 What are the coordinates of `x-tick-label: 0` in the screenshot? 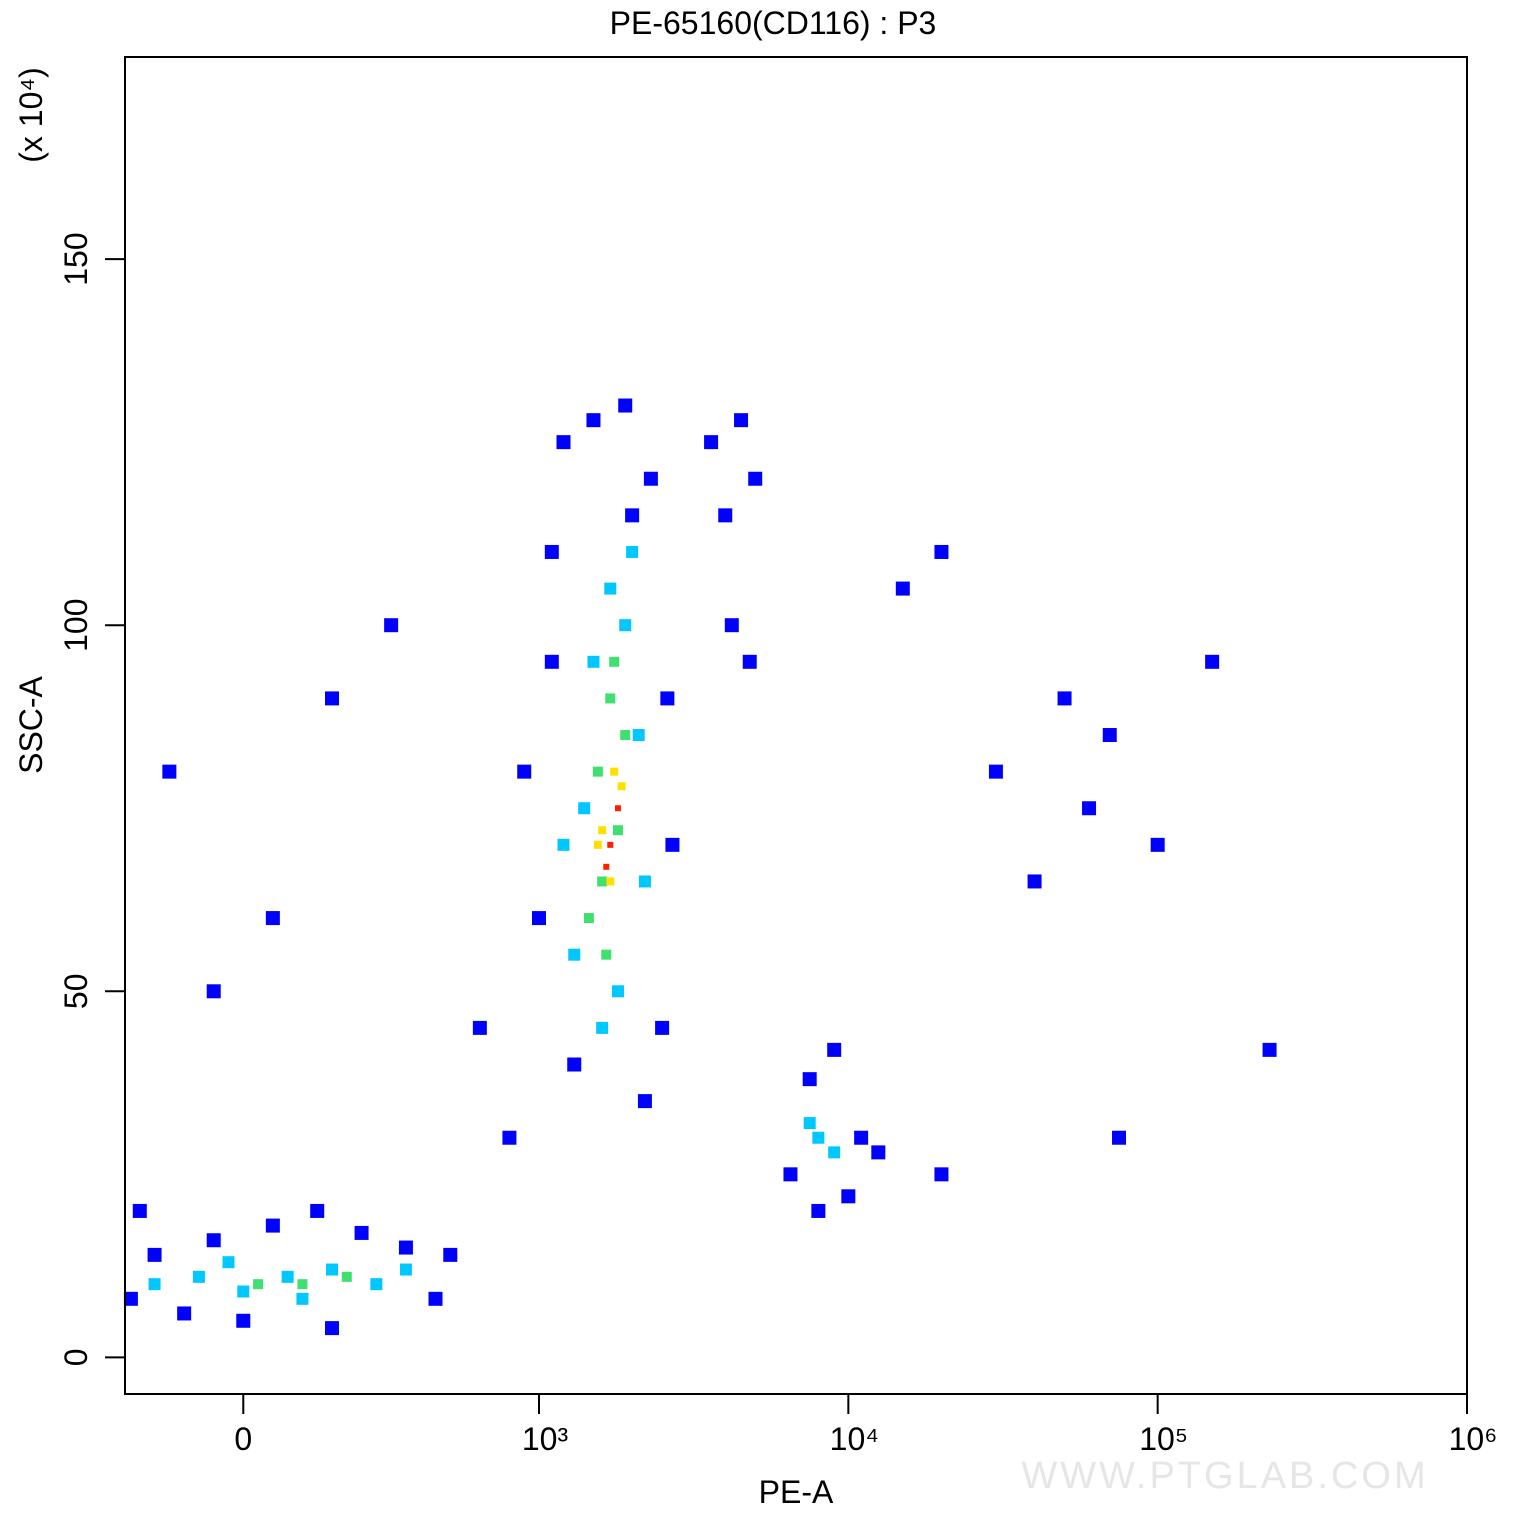 It's located at (243, 1439).